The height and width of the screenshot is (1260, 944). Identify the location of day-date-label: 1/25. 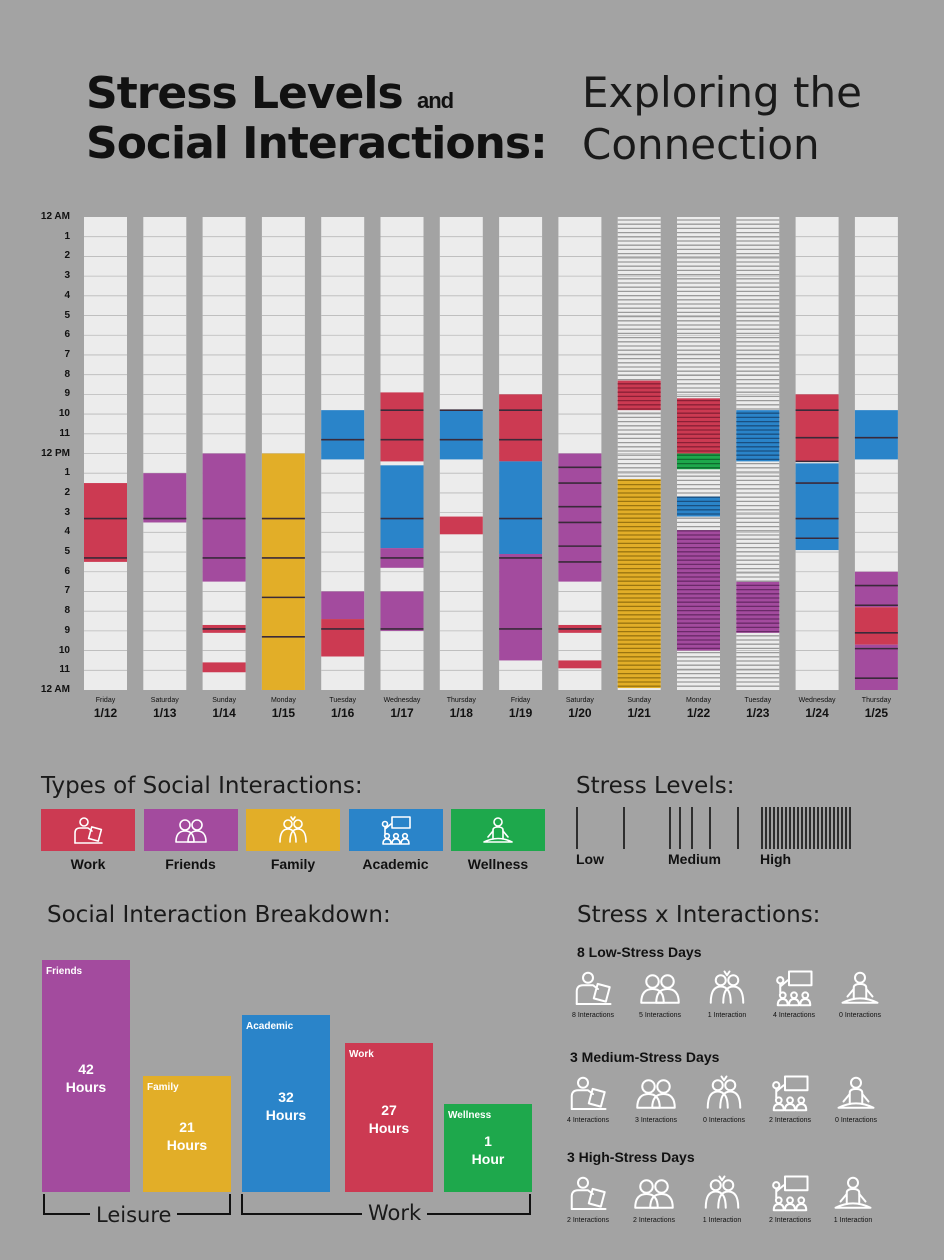
(876, 713).